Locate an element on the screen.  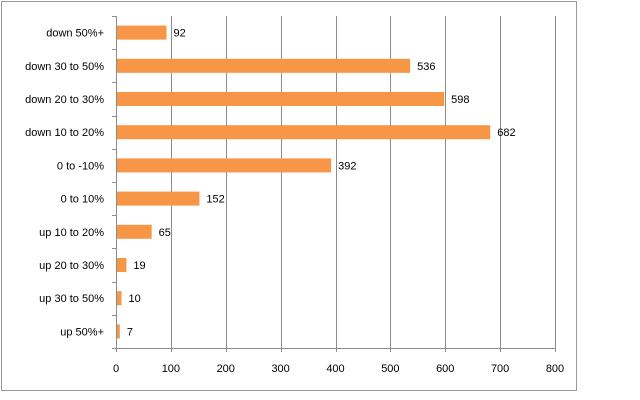
data-label-4: 392 is located at coordinates (347, 166).